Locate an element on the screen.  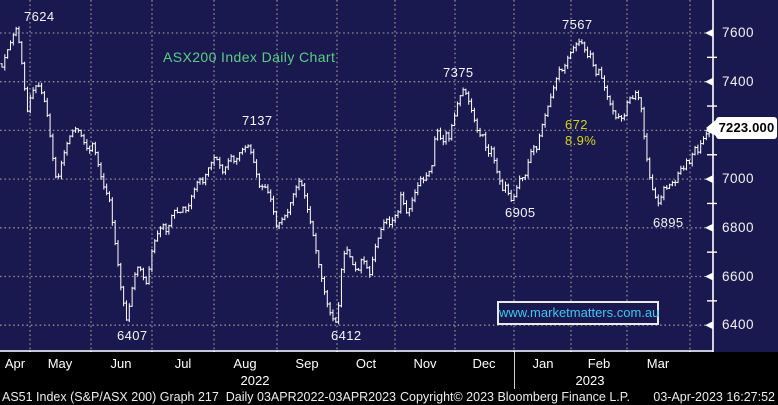
x-axis-month-label: Sep is located at coordinates (307, 363).